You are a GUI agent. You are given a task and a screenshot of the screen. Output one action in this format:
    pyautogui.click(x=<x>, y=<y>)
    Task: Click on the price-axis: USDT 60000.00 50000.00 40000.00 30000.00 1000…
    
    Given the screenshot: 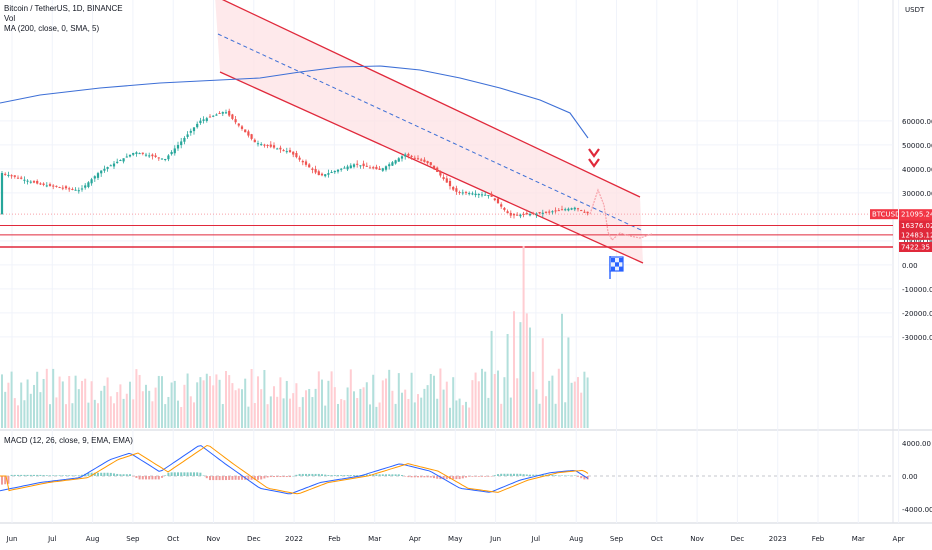 What is the action you would take?
    pyautogui.click(x=917, y=260)
    